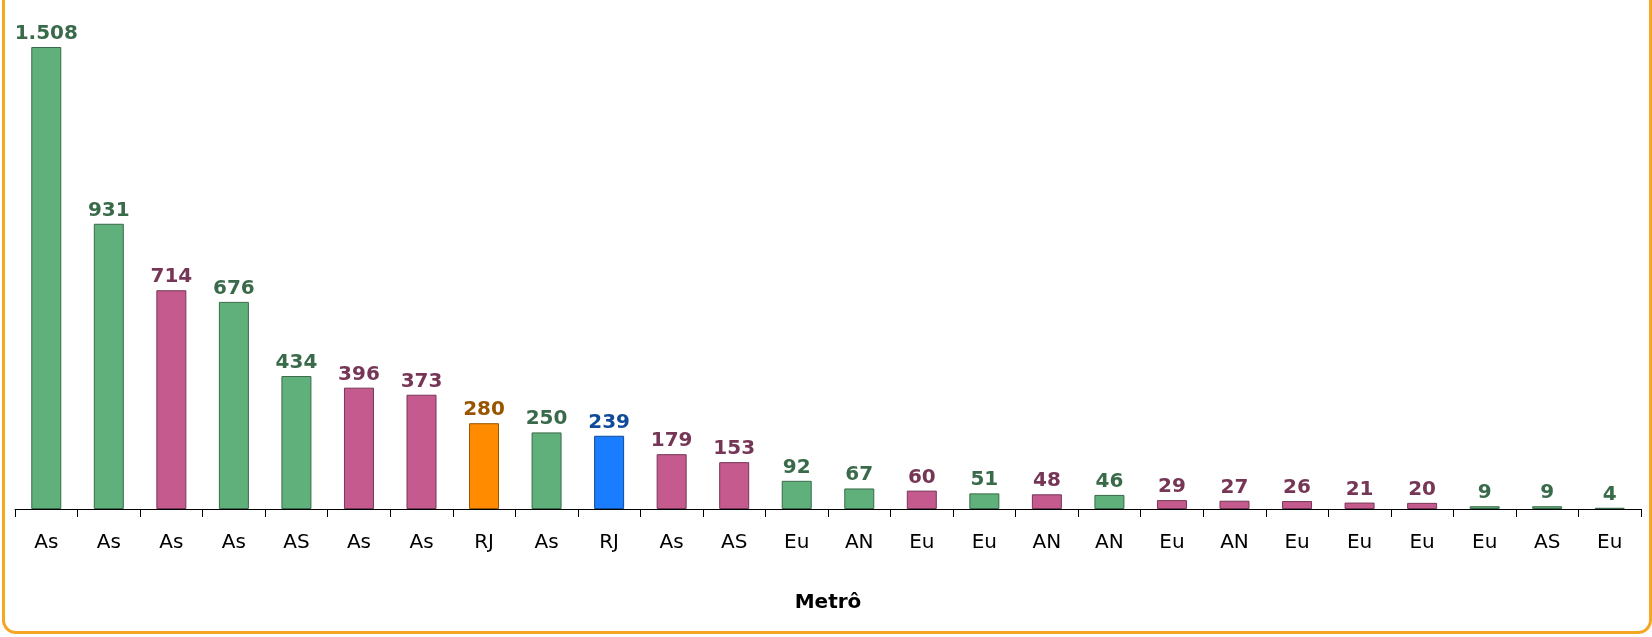 This screenshot has width=1652, height=637. What do you see at coordinates (671, 439) in the screenshot?
I see `data-label: 179` at bounding box center [671, 439].